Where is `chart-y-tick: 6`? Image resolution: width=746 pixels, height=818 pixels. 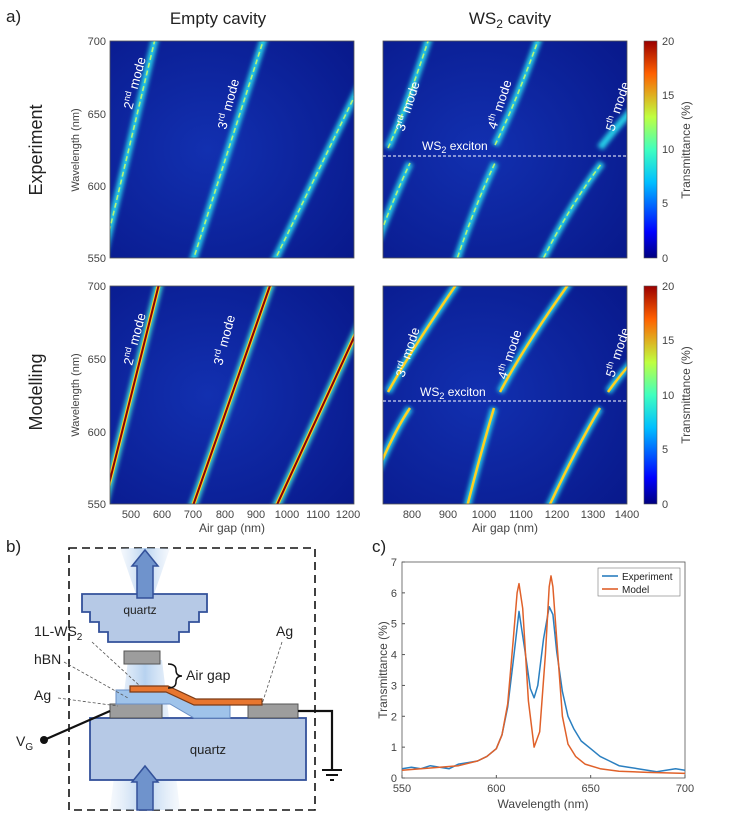
chart-y-tick: 6 is located at coordinates (394, 594).